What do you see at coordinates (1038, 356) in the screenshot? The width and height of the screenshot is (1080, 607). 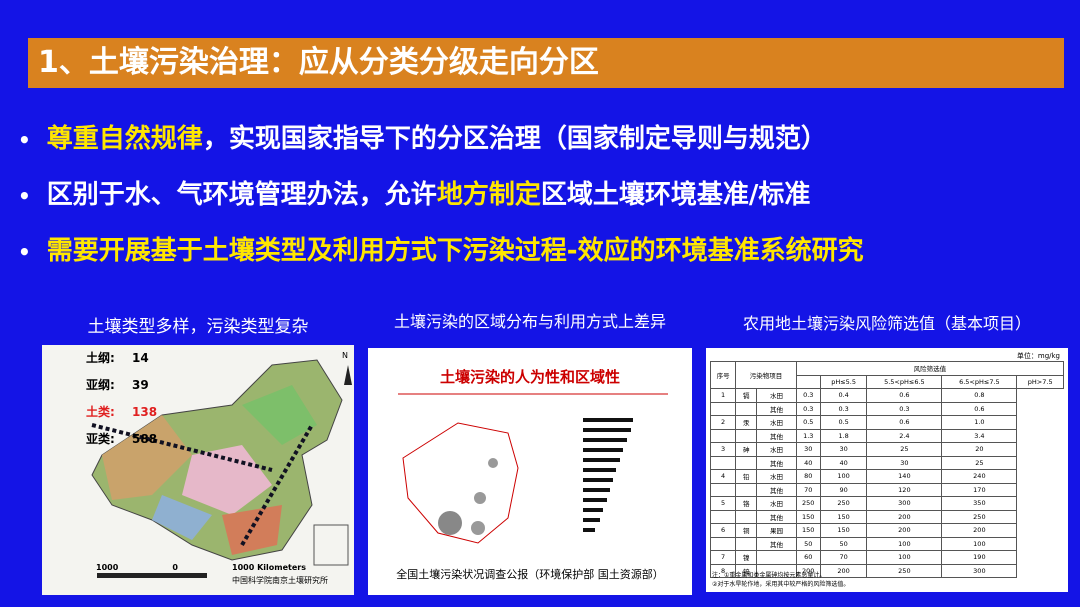 I see `unit: 单位：mg/kg` at bounding box center [1038, 356].